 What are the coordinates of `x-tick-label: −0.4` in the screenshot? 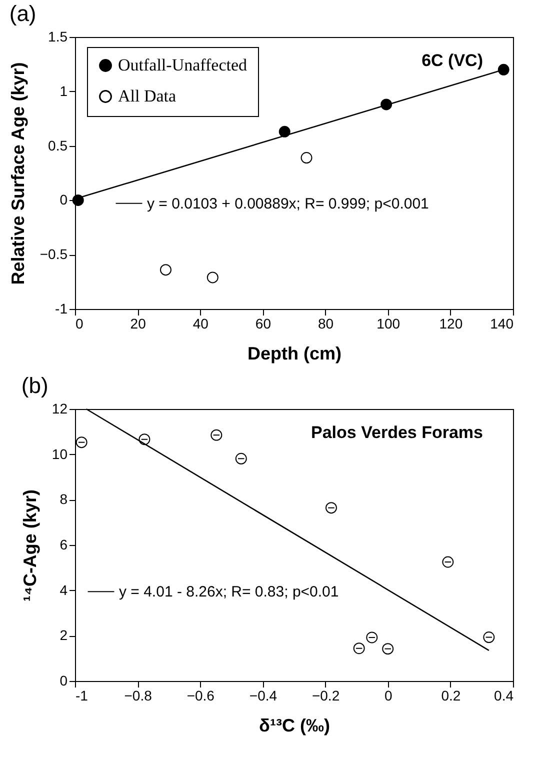 It's located at (263, 696).